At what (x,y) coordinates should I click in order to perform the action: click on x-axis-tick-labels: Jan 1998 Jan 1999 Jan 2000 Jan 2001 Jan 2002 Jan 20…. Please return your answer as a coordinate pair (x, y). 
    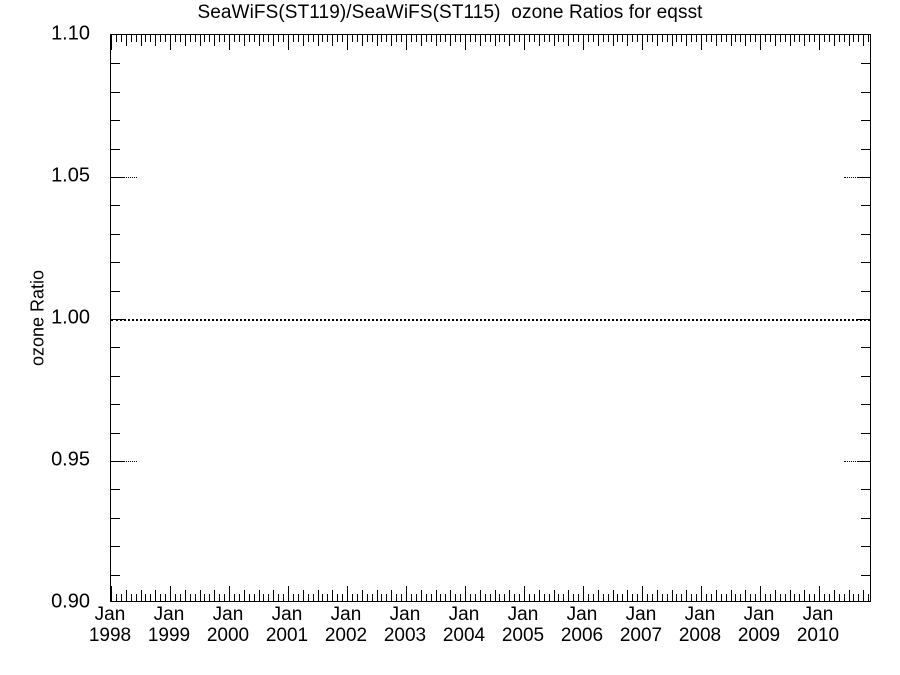
    Looking at the image, I should click on (450, 634).